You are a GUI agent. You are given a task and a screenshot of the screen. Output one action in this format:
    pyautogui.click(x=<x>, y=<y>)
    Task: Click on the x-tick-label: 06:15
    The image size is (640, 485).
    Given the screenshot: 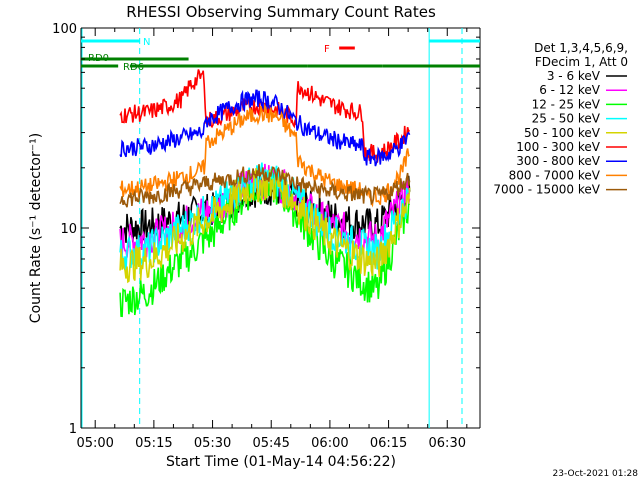 What is the action you would take?
    pyautogui.click(x=388, y=443)
    